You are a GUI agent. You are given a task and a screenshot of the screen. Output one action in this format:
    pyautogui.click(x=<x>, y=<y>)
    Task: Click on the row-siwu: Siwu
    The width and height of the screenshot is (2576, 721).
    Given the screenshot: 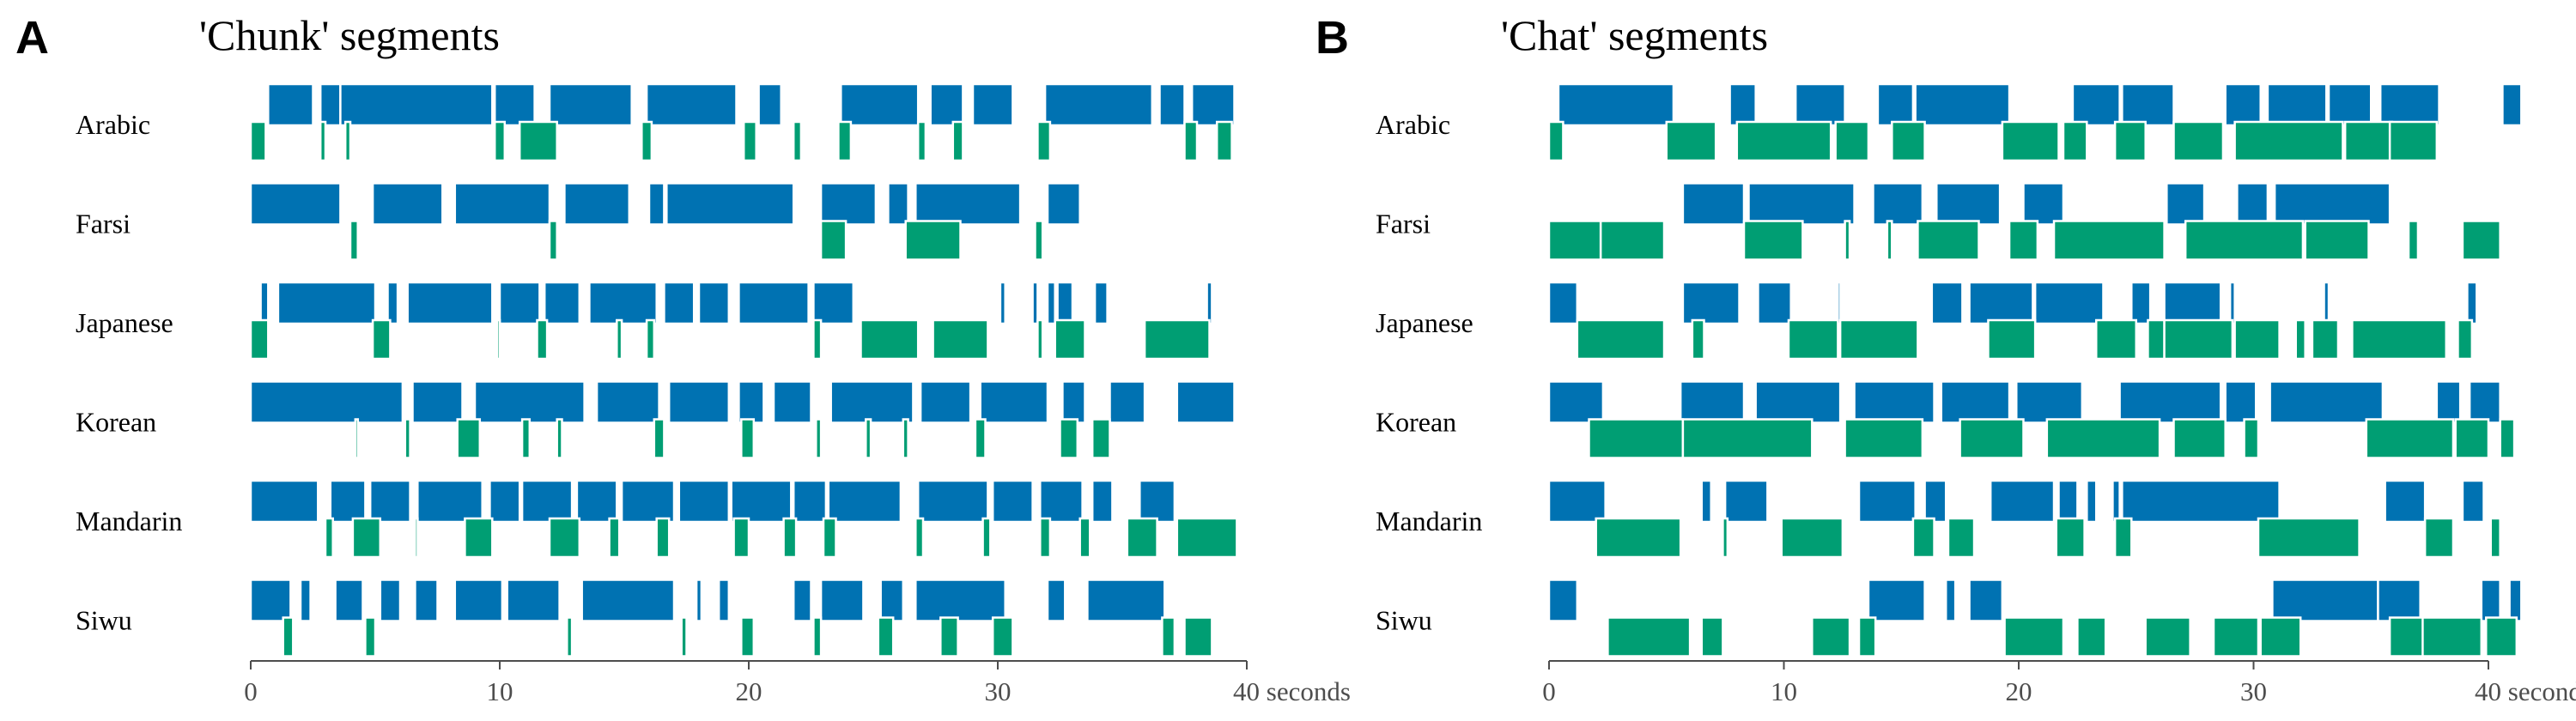 What is the action you would take?
    pyautogui.click(x=1950, y=618)
    